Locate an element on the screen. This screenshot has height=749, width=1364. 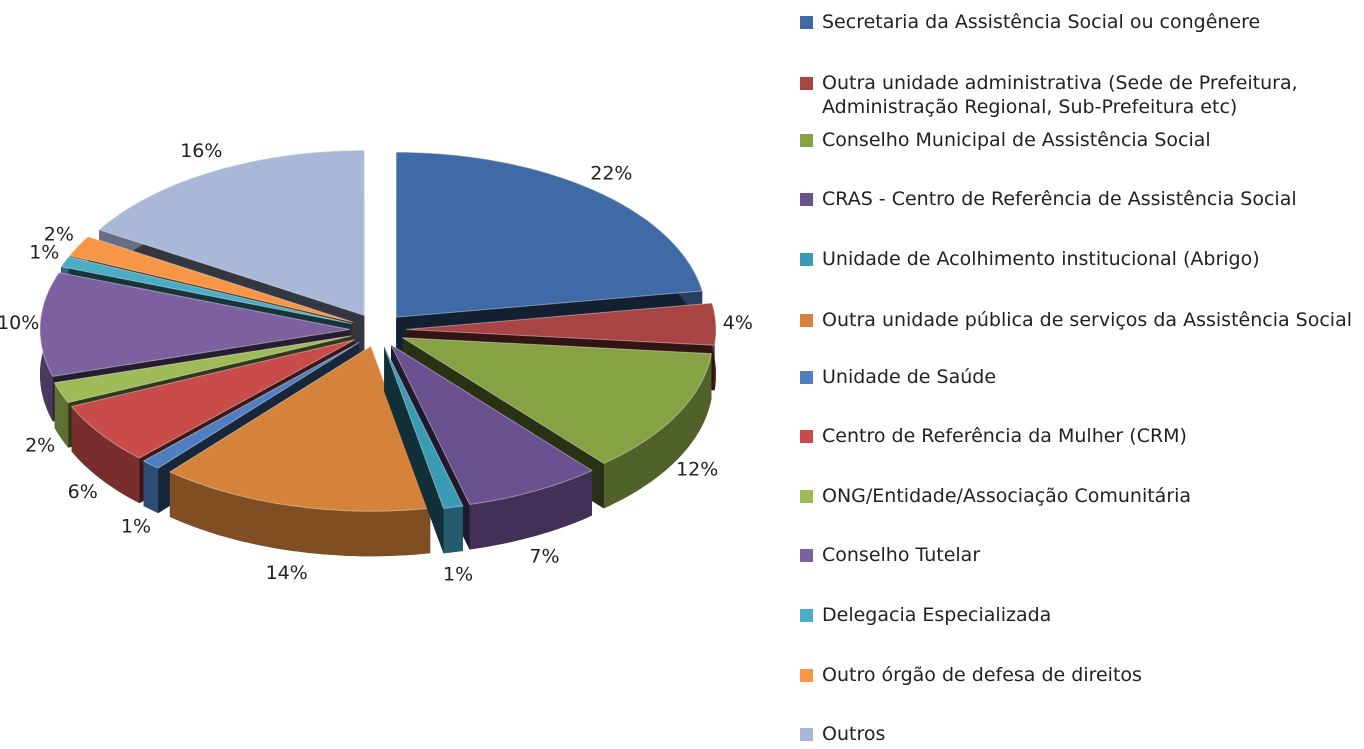
data-label: 12% is located at coordinates (697, 469).